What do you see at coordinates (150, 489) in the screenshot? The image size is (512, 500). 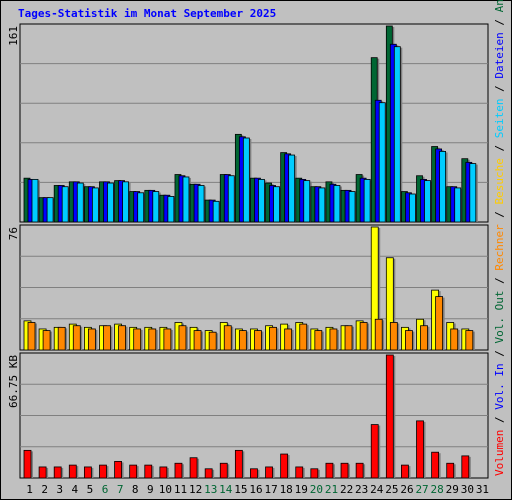 I see `x-tick-label-day-9: 9` at bounding box center [150, 489].